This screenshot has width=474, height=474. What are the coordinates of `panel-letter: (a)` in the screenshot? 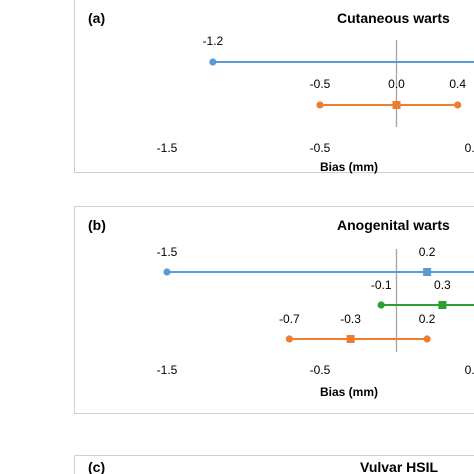 It's located at (96, 18).